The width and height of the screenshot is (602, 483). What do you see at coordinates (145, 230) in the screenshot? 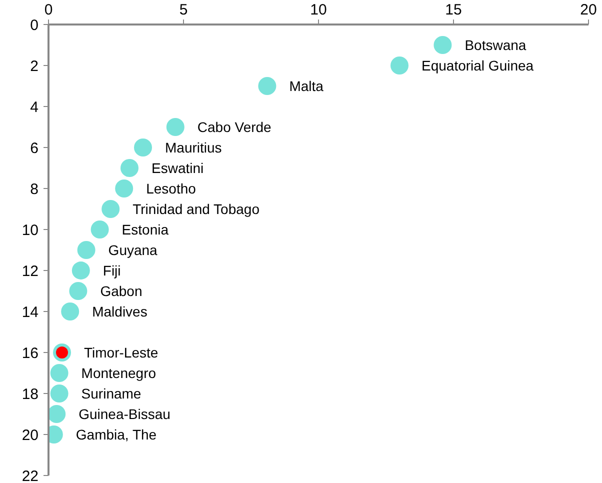
I see `annotation: Estonia` at bounding box center [145, 230].